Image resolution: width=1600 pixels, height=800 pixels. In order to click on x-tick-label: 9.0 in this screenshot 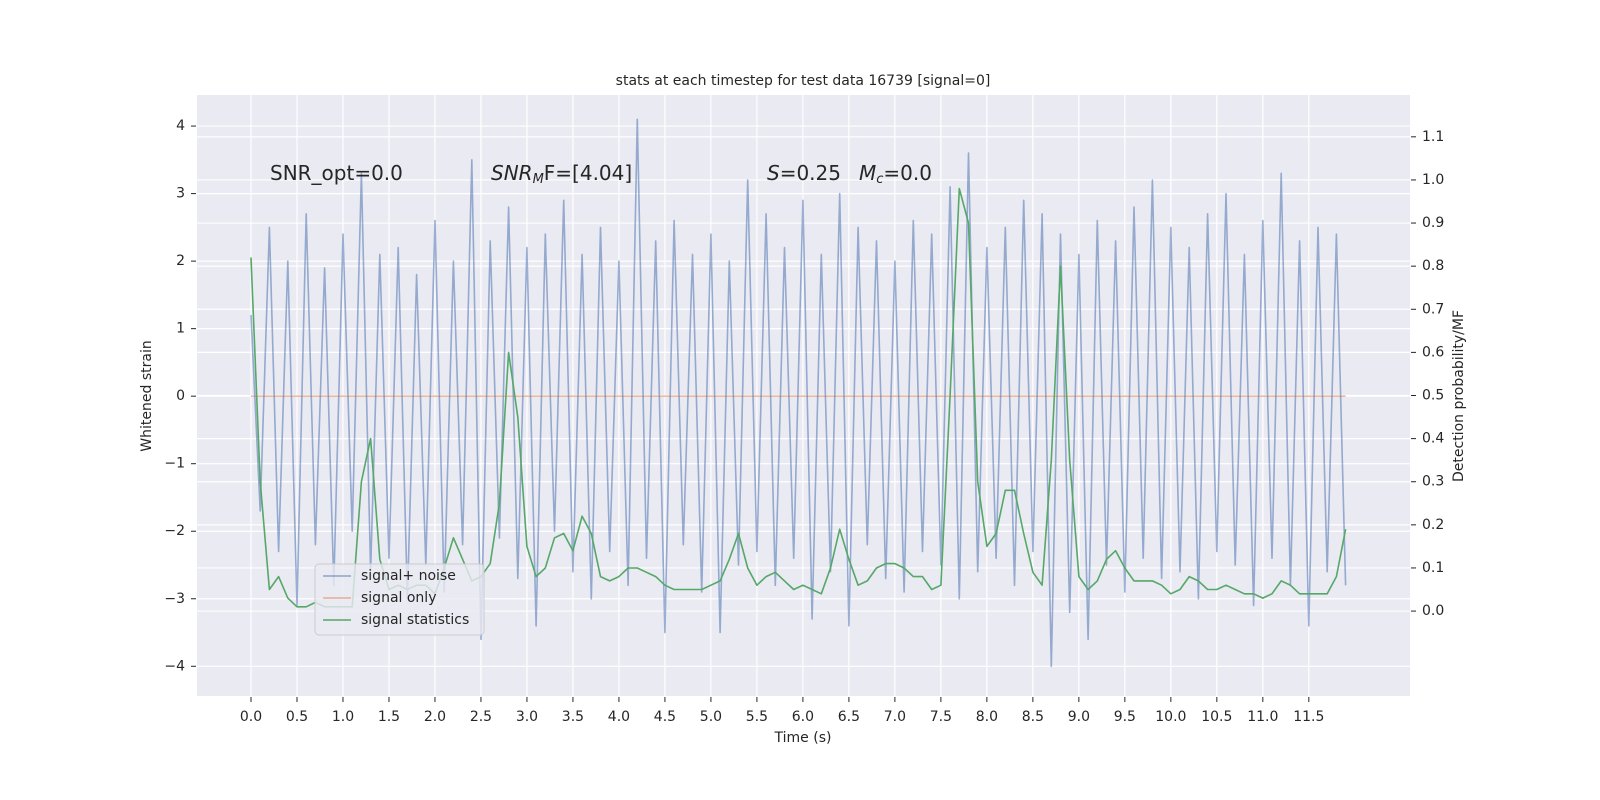, I will do `click(1079, 717)`.